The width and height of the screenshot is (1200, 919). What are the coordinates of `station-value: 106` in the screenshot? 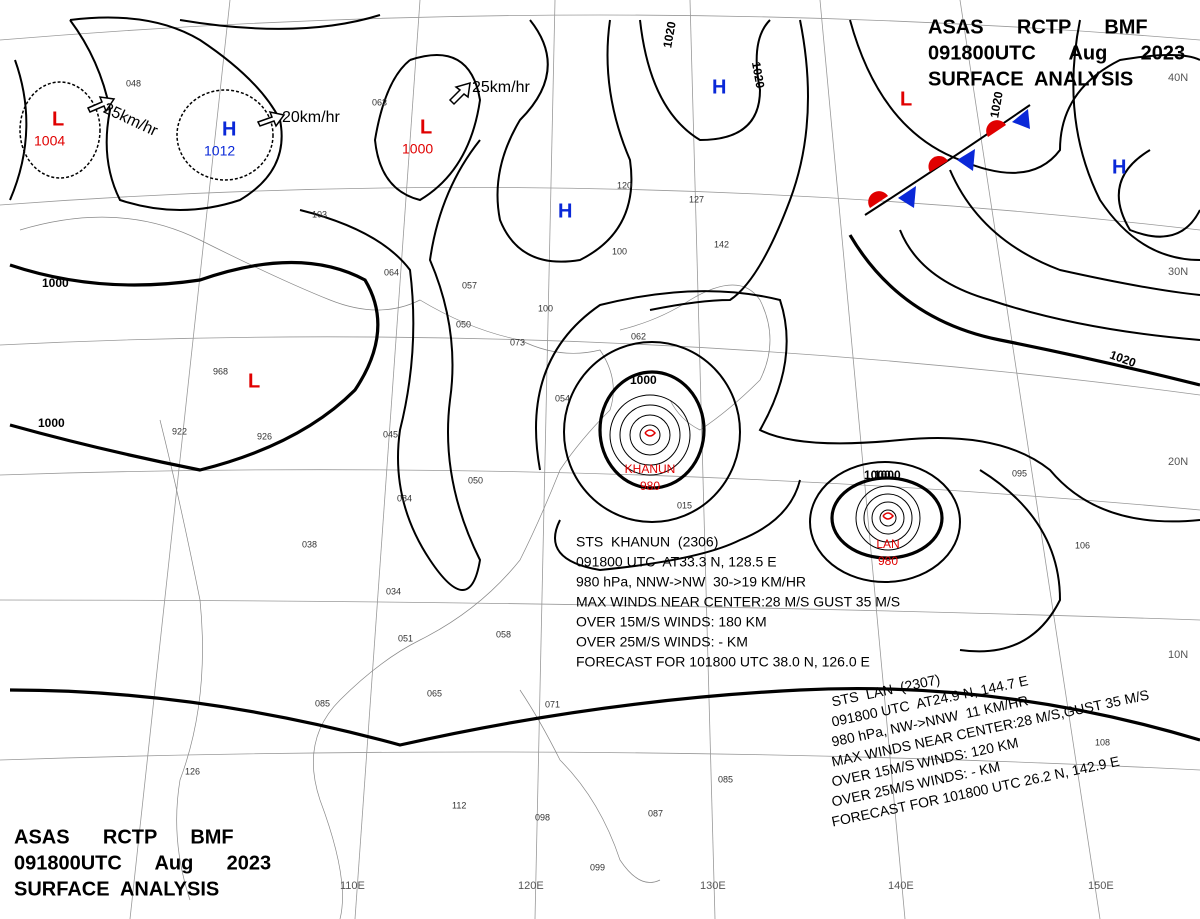 It's located at (1082, 545).